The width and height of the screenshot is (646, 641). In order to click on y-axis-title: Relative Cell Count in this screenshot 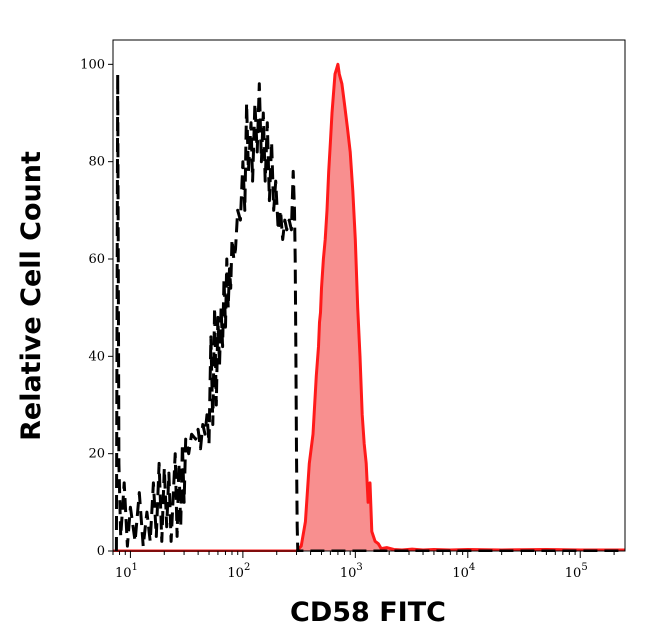, I will do `click(31, 296)`.